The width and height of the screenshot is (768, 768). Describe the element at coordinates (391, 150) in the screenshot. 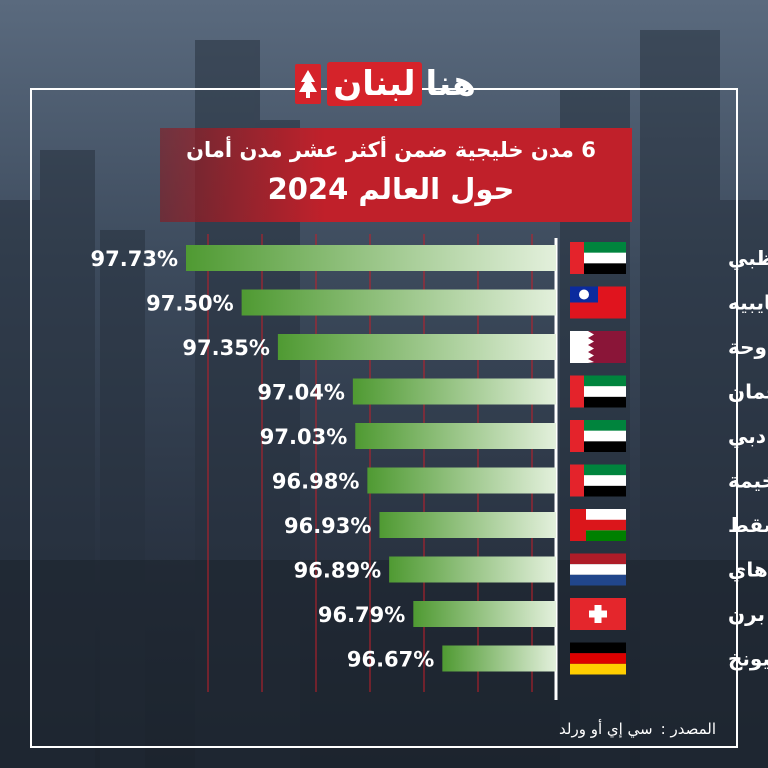

I see `title-line-1: 6 مدن خليجية ضمن أكثر عشر مدن أمان` at that location.